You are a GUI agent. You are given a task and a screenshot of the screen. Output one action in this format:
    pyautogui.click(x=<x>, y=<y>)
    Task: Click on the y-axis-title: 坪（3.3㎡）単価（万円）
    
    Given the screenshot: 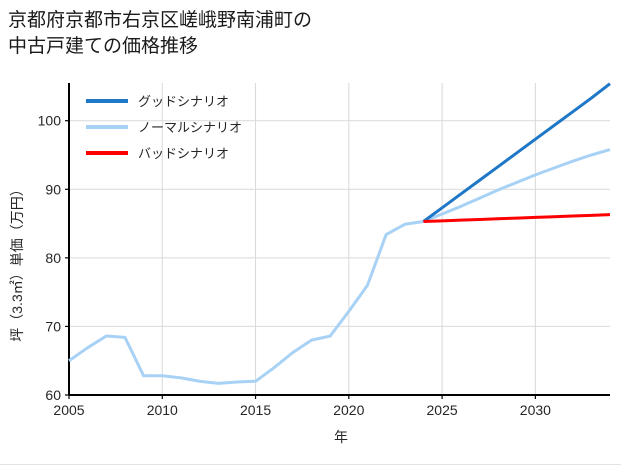 What is the action you would take?
    pyautogui.click(x=17, y=261)
    